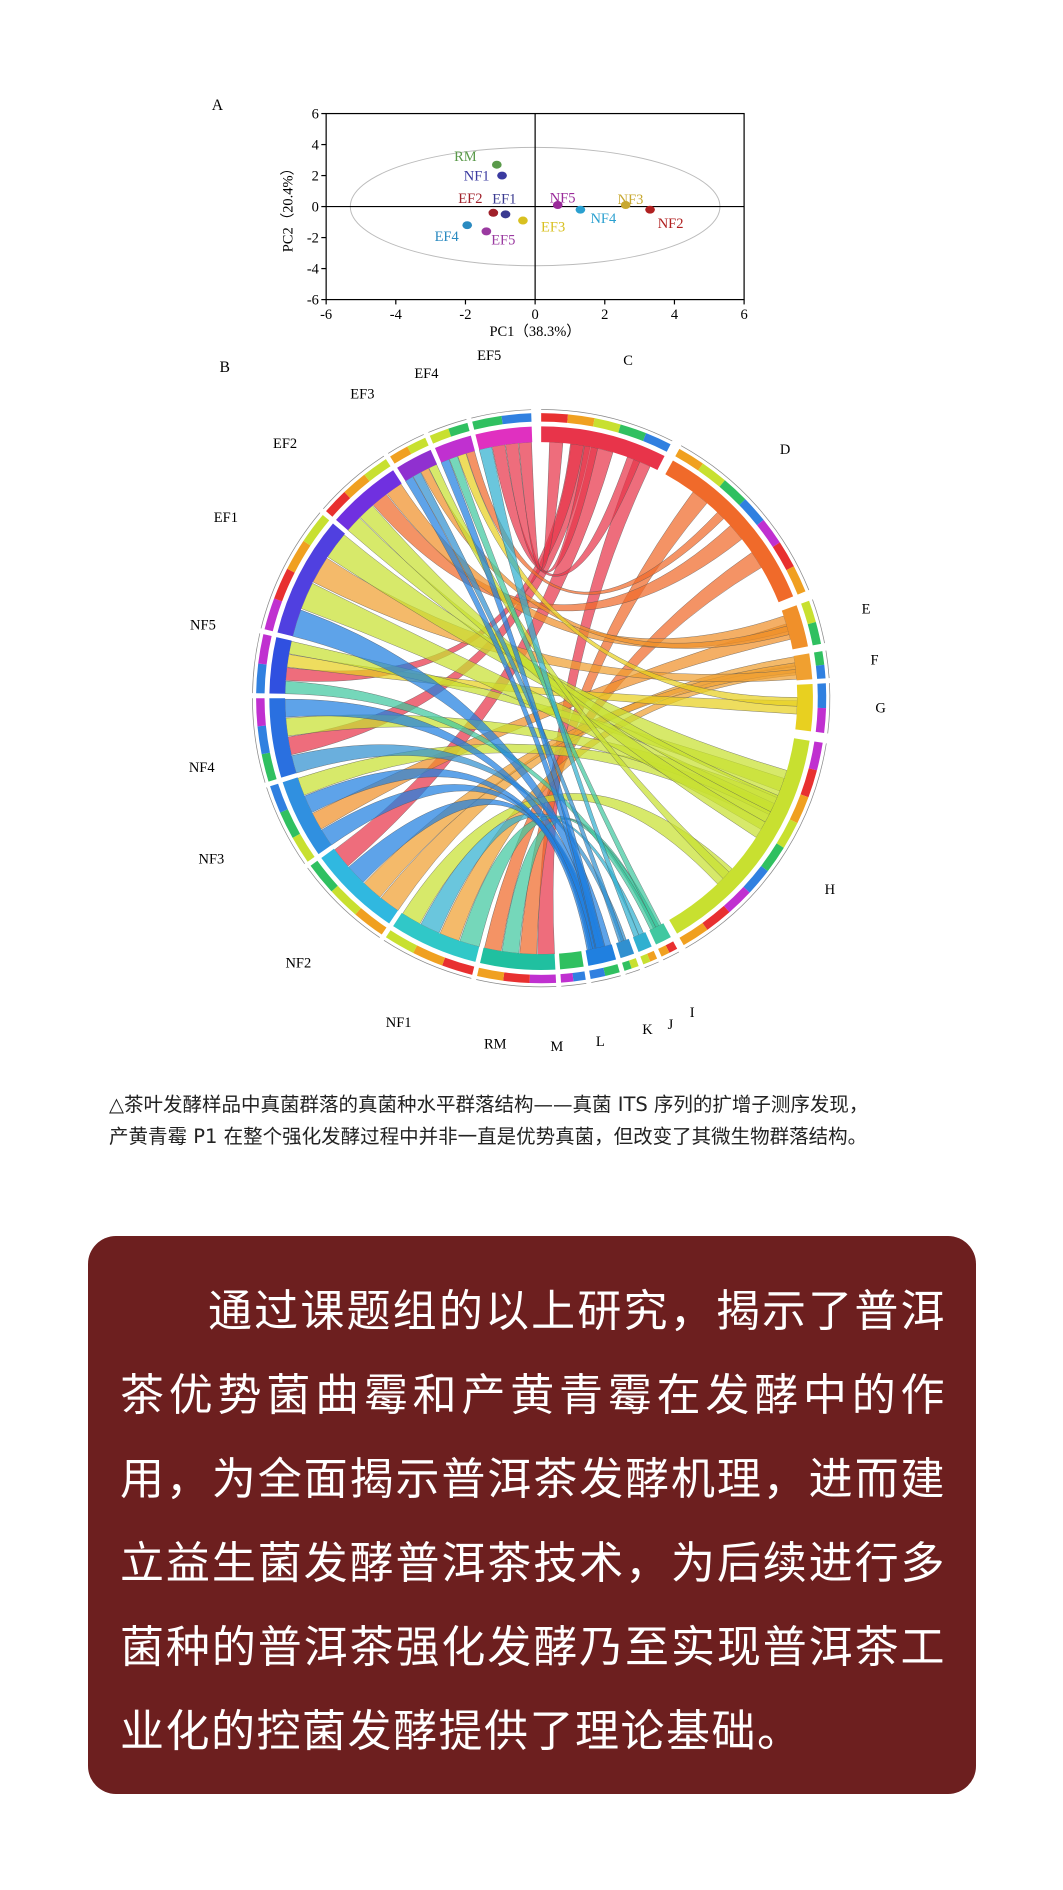  What do you see at coordinates (426, 374) in the screenshot?
I see `segment-label: EF4` at bounding box center [426, 374].